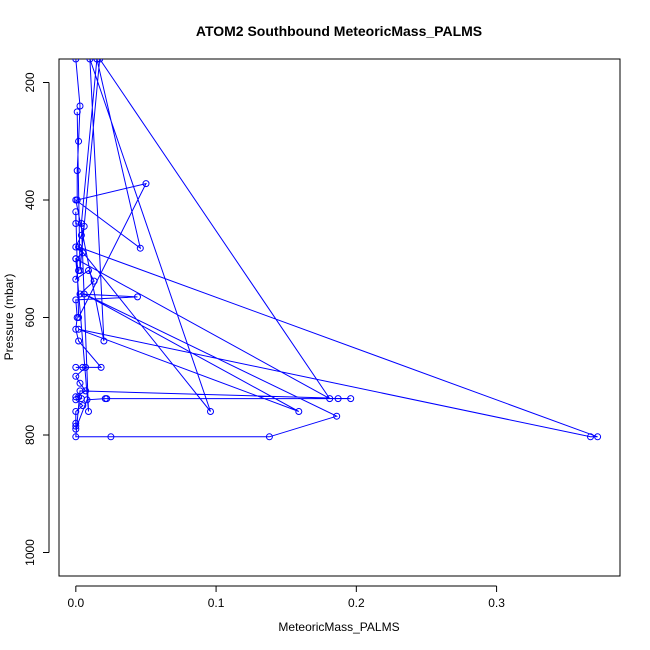  What do you see at coordinates (30, 317) in the screenshot?
I see `y-tick-label: 600` at bounding box center [30, 317].